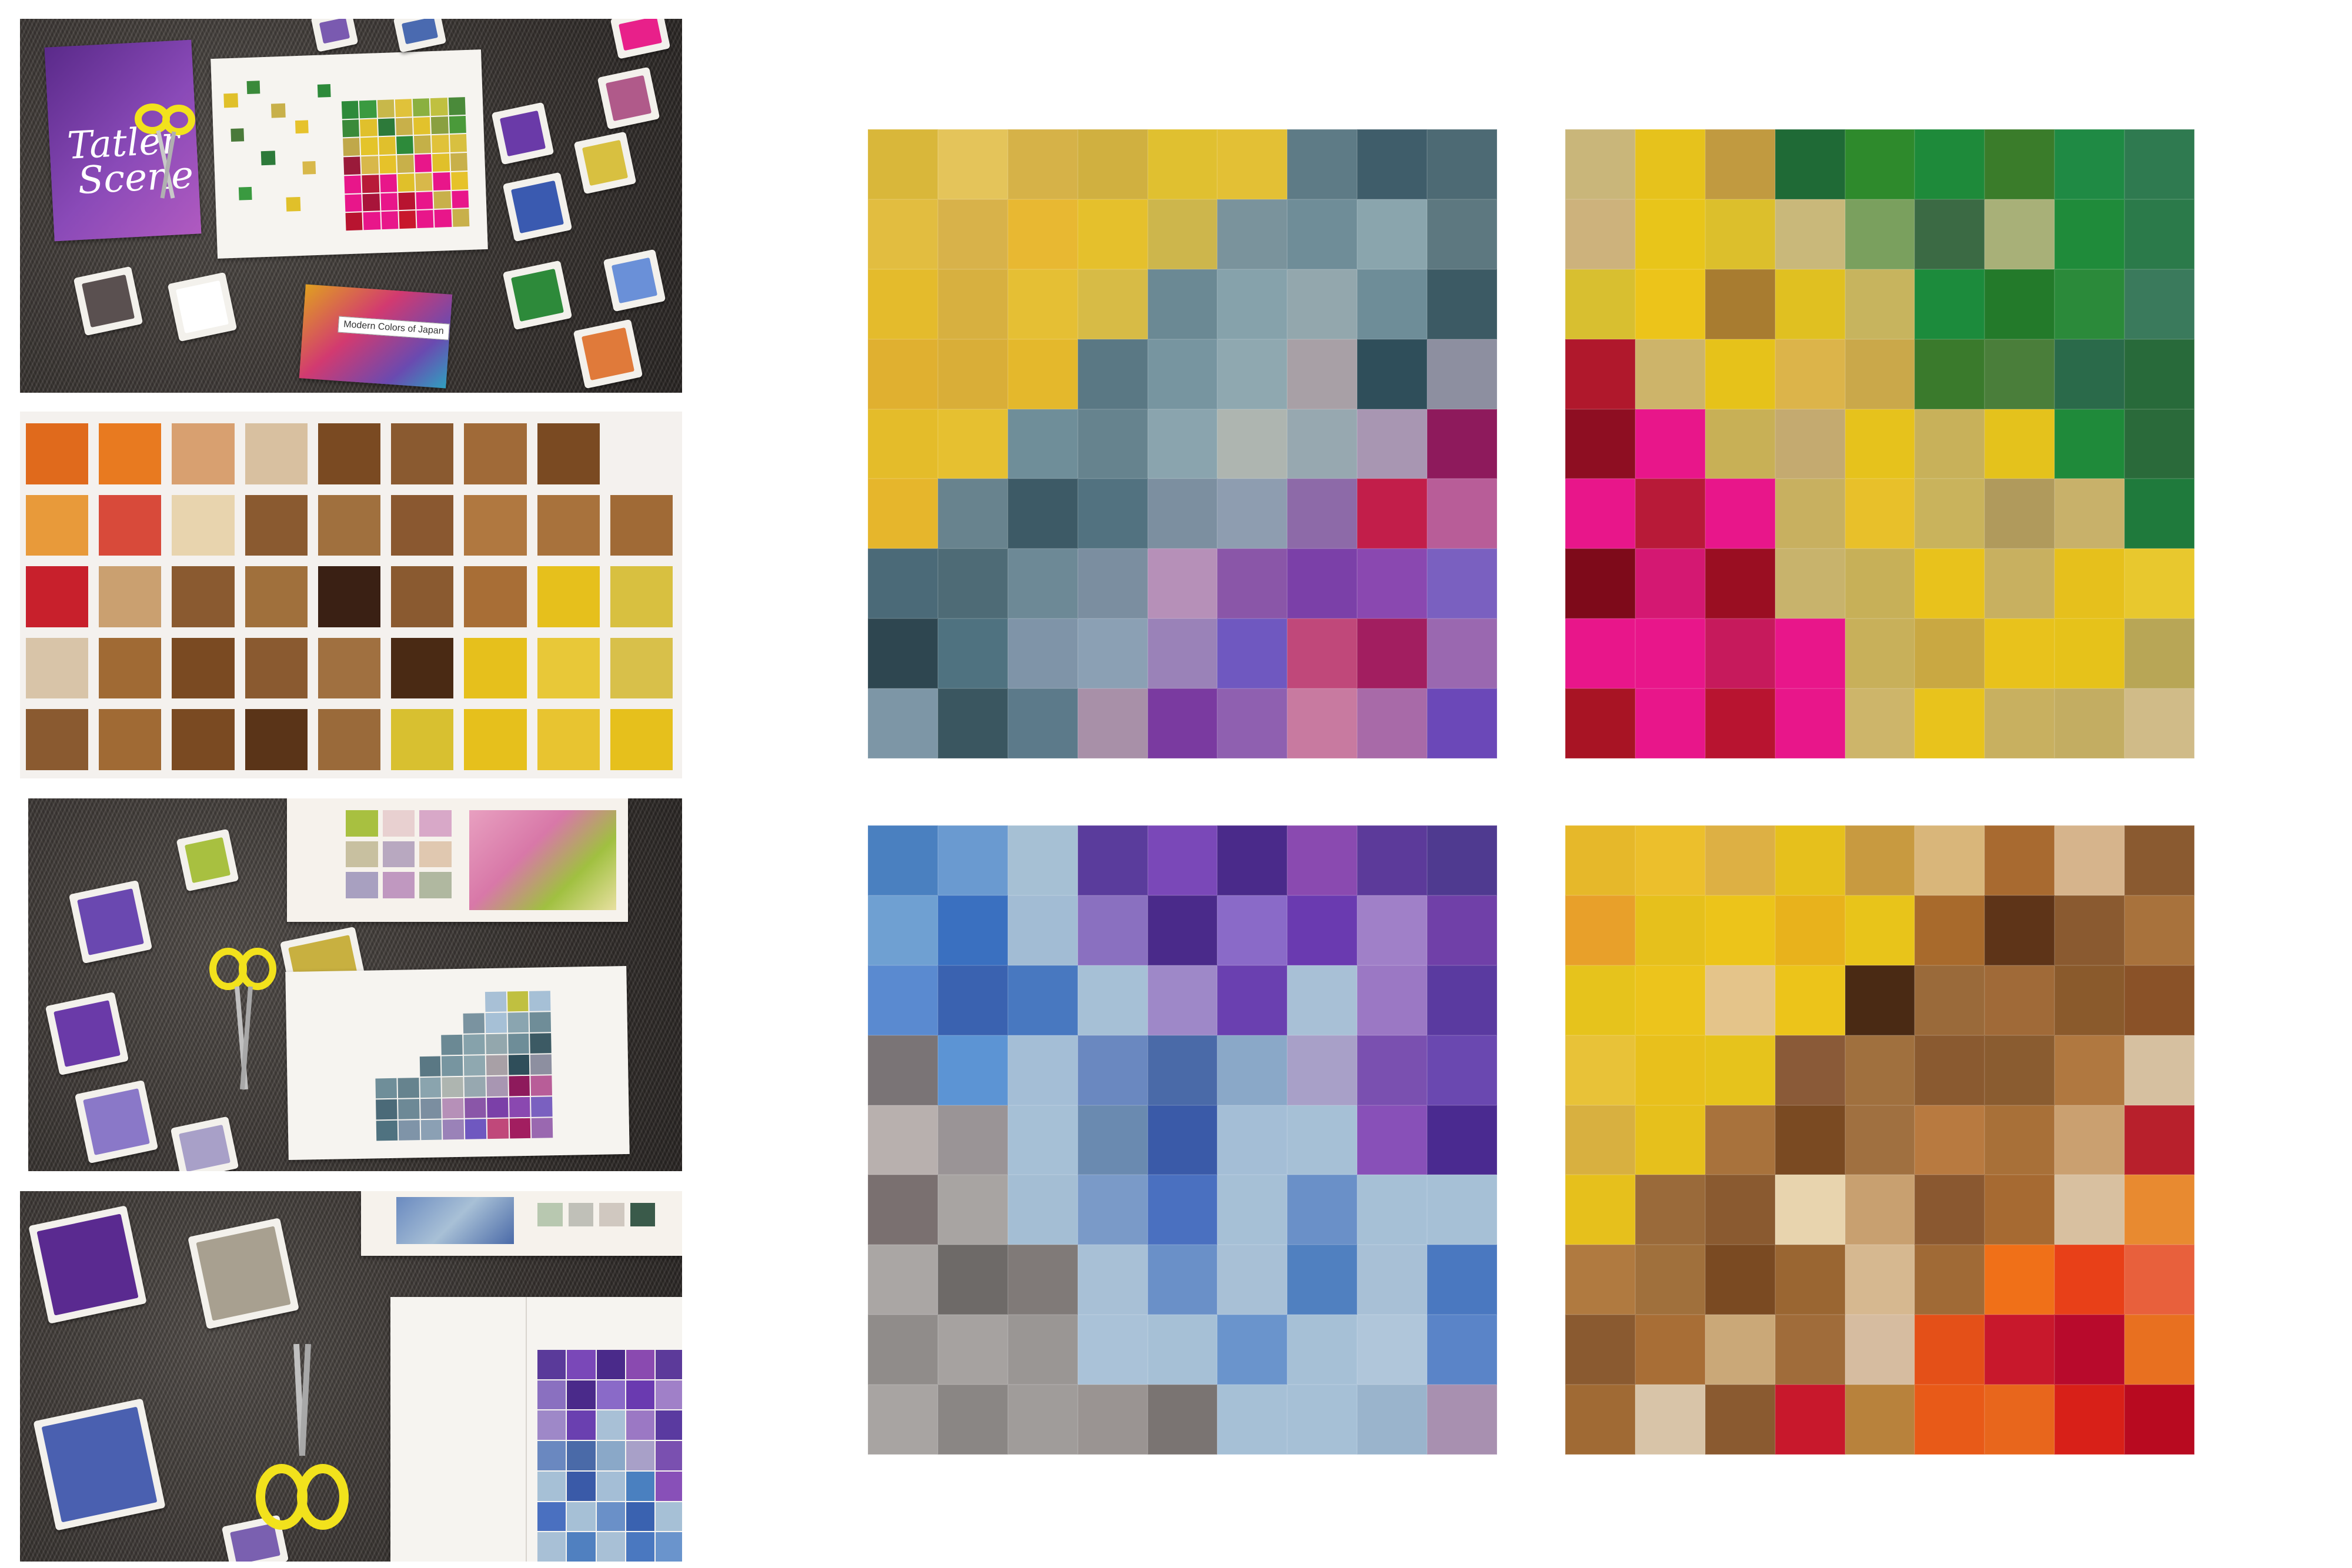 Image resolution: width=2352 pixels, height=1568 pixels. What do you see at coordinates (355, 984) in the screenshot?
I see `photo-blue-mosaic-progress` at bounding box center [355, 984].